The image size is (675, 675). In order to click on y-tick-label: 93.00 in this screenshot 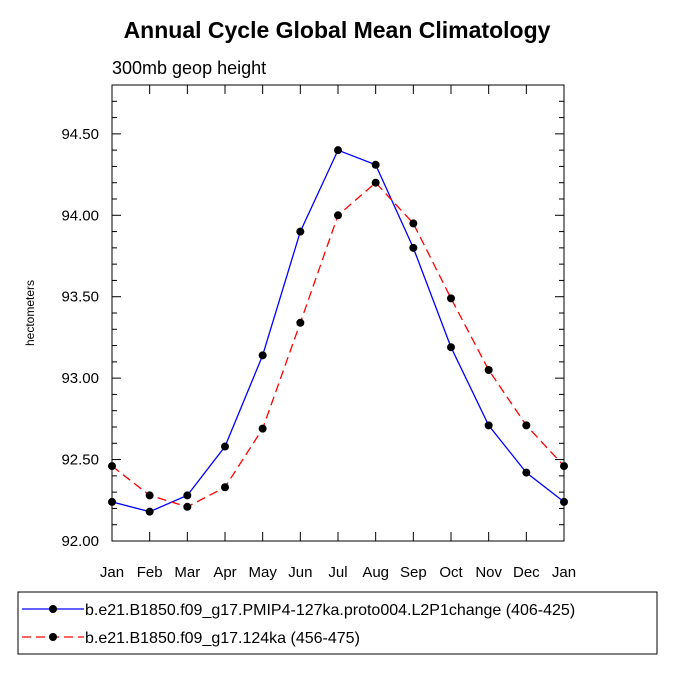, I will do `click(80, 378)`.